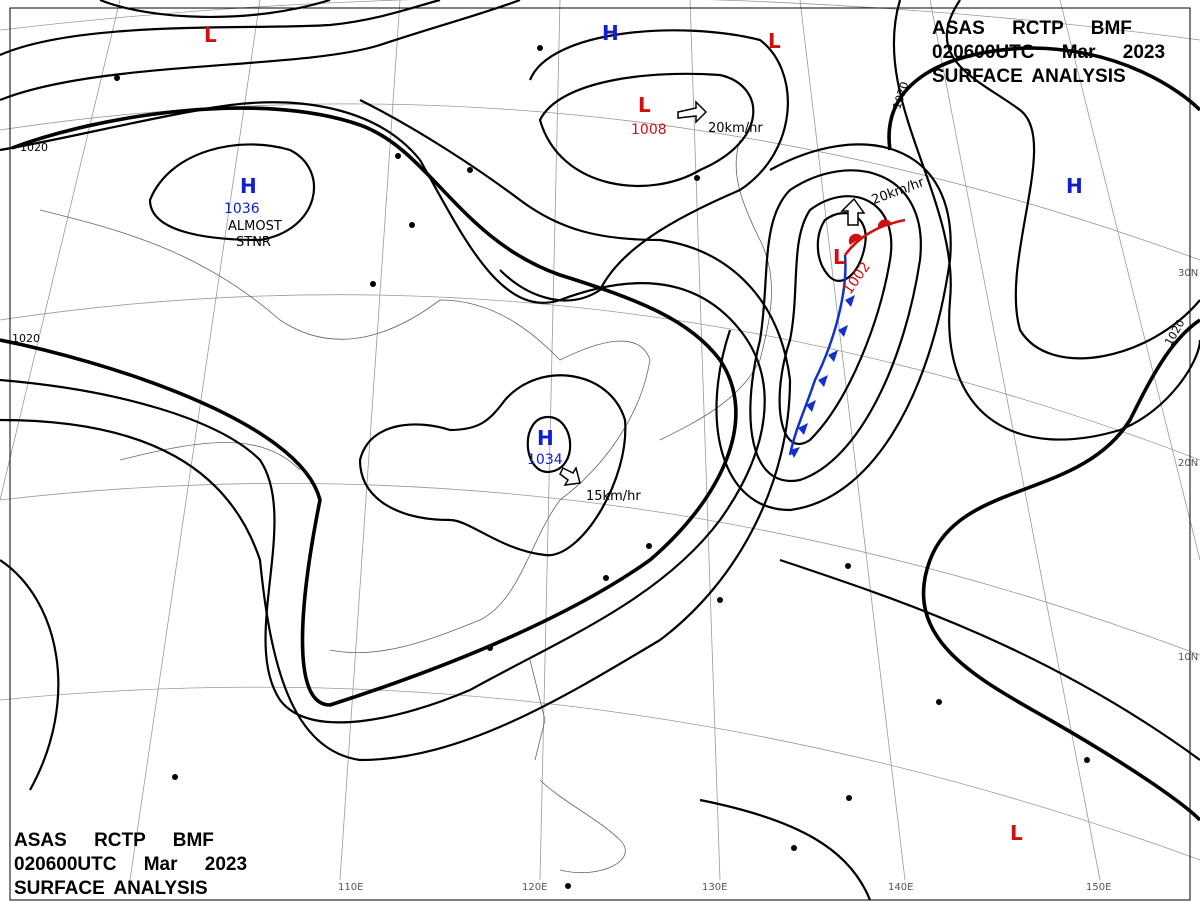 This screenshot has width=1200, height=919. I want to click on motion-label: 15km/hr, so click(613, 496).